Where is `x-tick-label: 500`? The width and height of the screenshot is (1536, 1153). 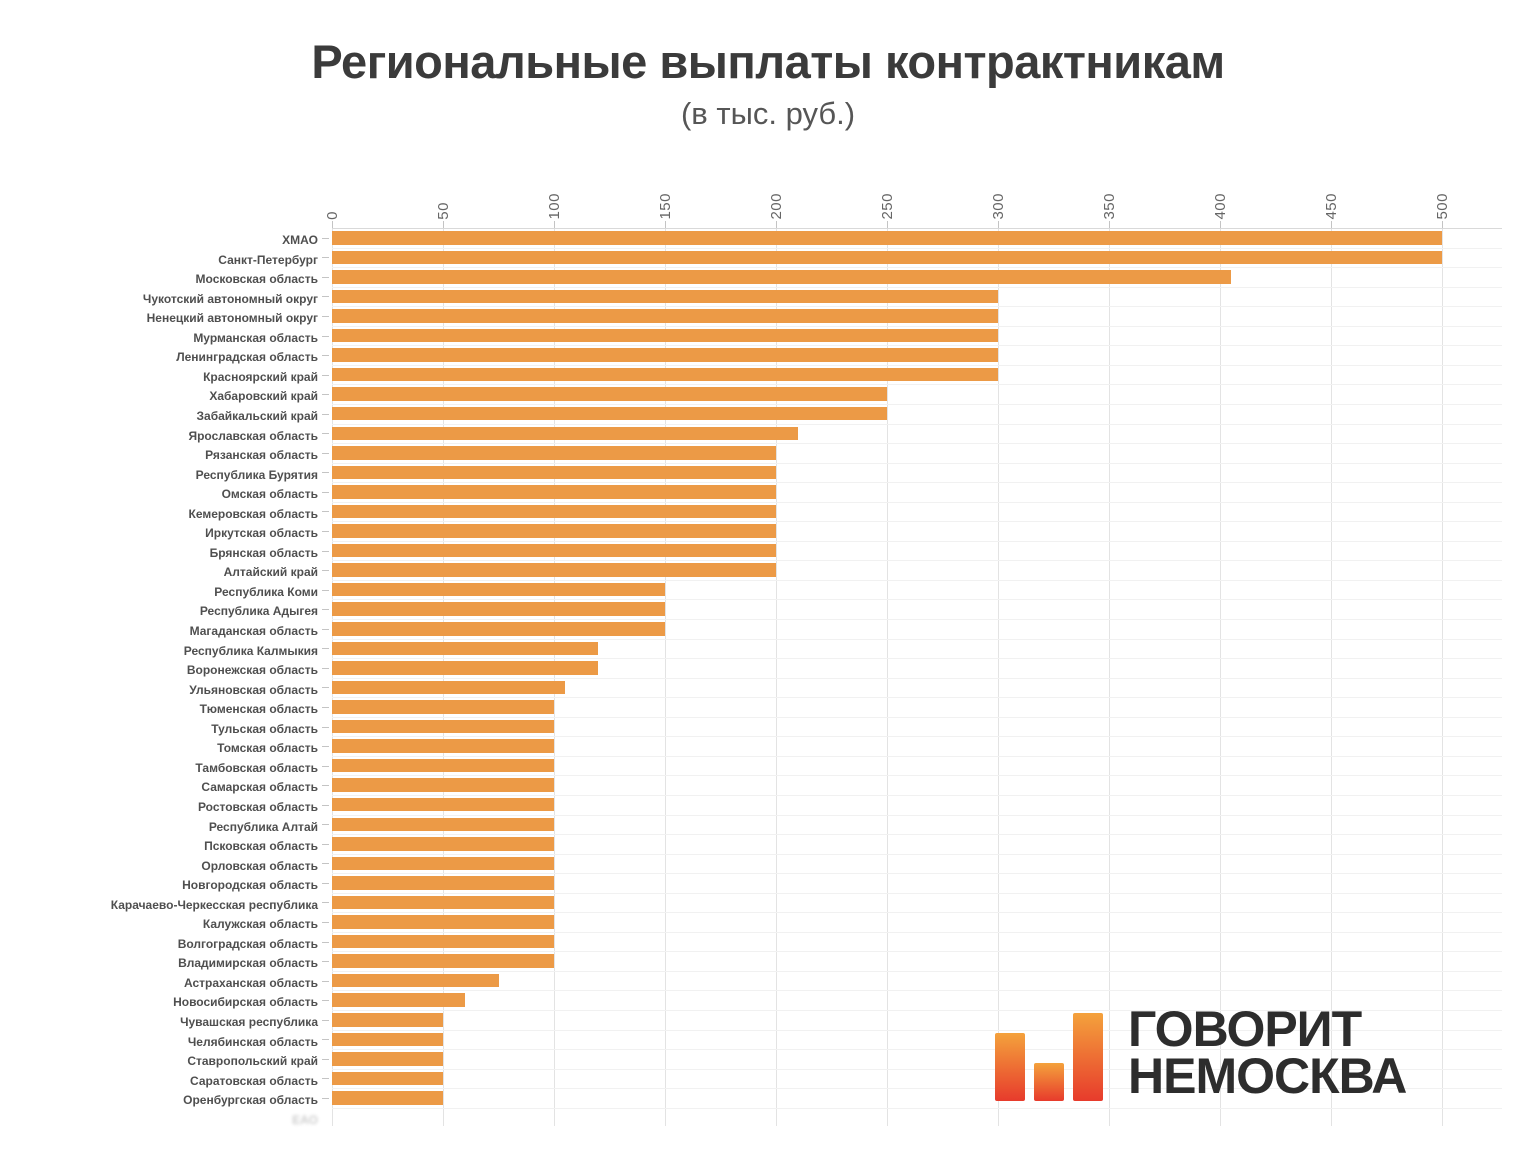 x-tick-label: 500 is located at coordinates (1442, 194).